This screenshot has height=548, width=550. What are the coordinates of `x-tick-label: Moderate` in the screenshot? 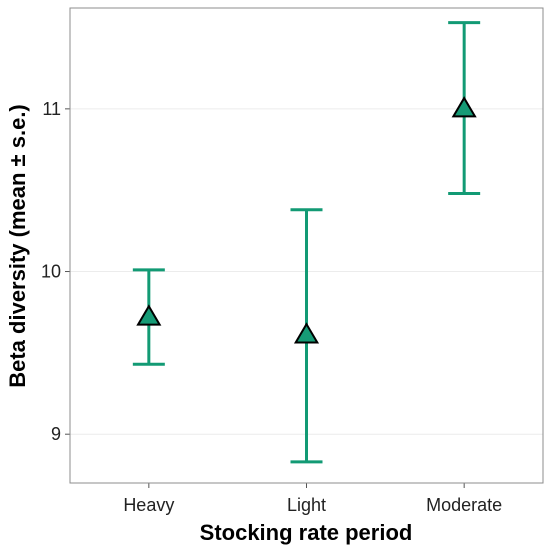 It's located at (464, 505).